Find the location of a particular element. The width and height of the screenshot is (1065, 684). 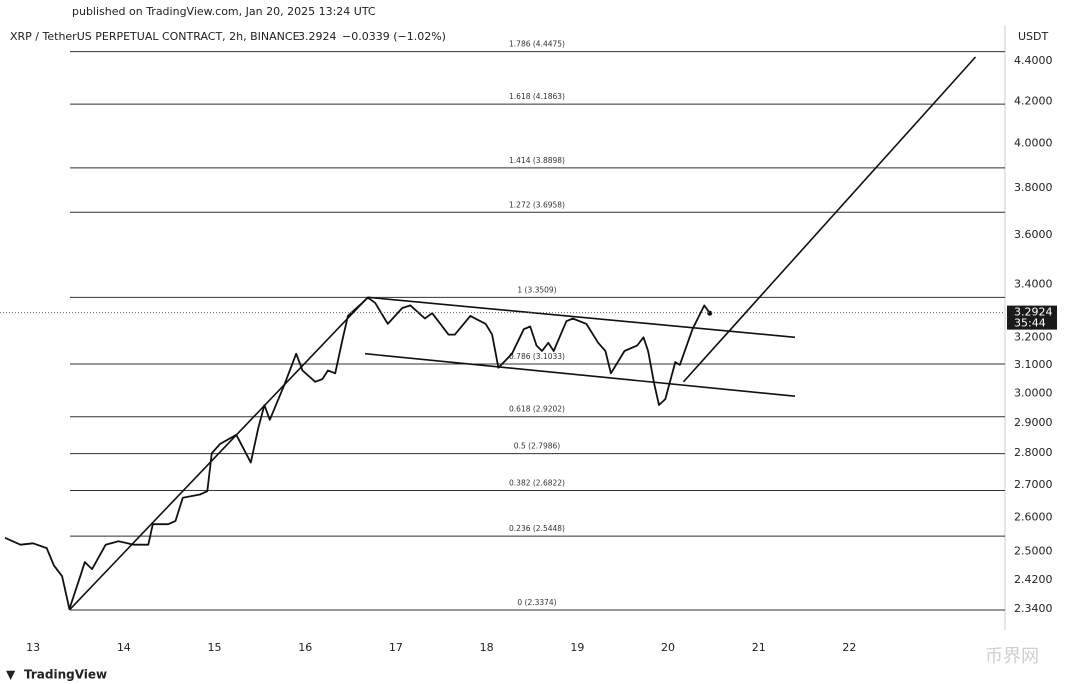

y-tick-label: 3.6000 is located at coordinates (1033, 234).